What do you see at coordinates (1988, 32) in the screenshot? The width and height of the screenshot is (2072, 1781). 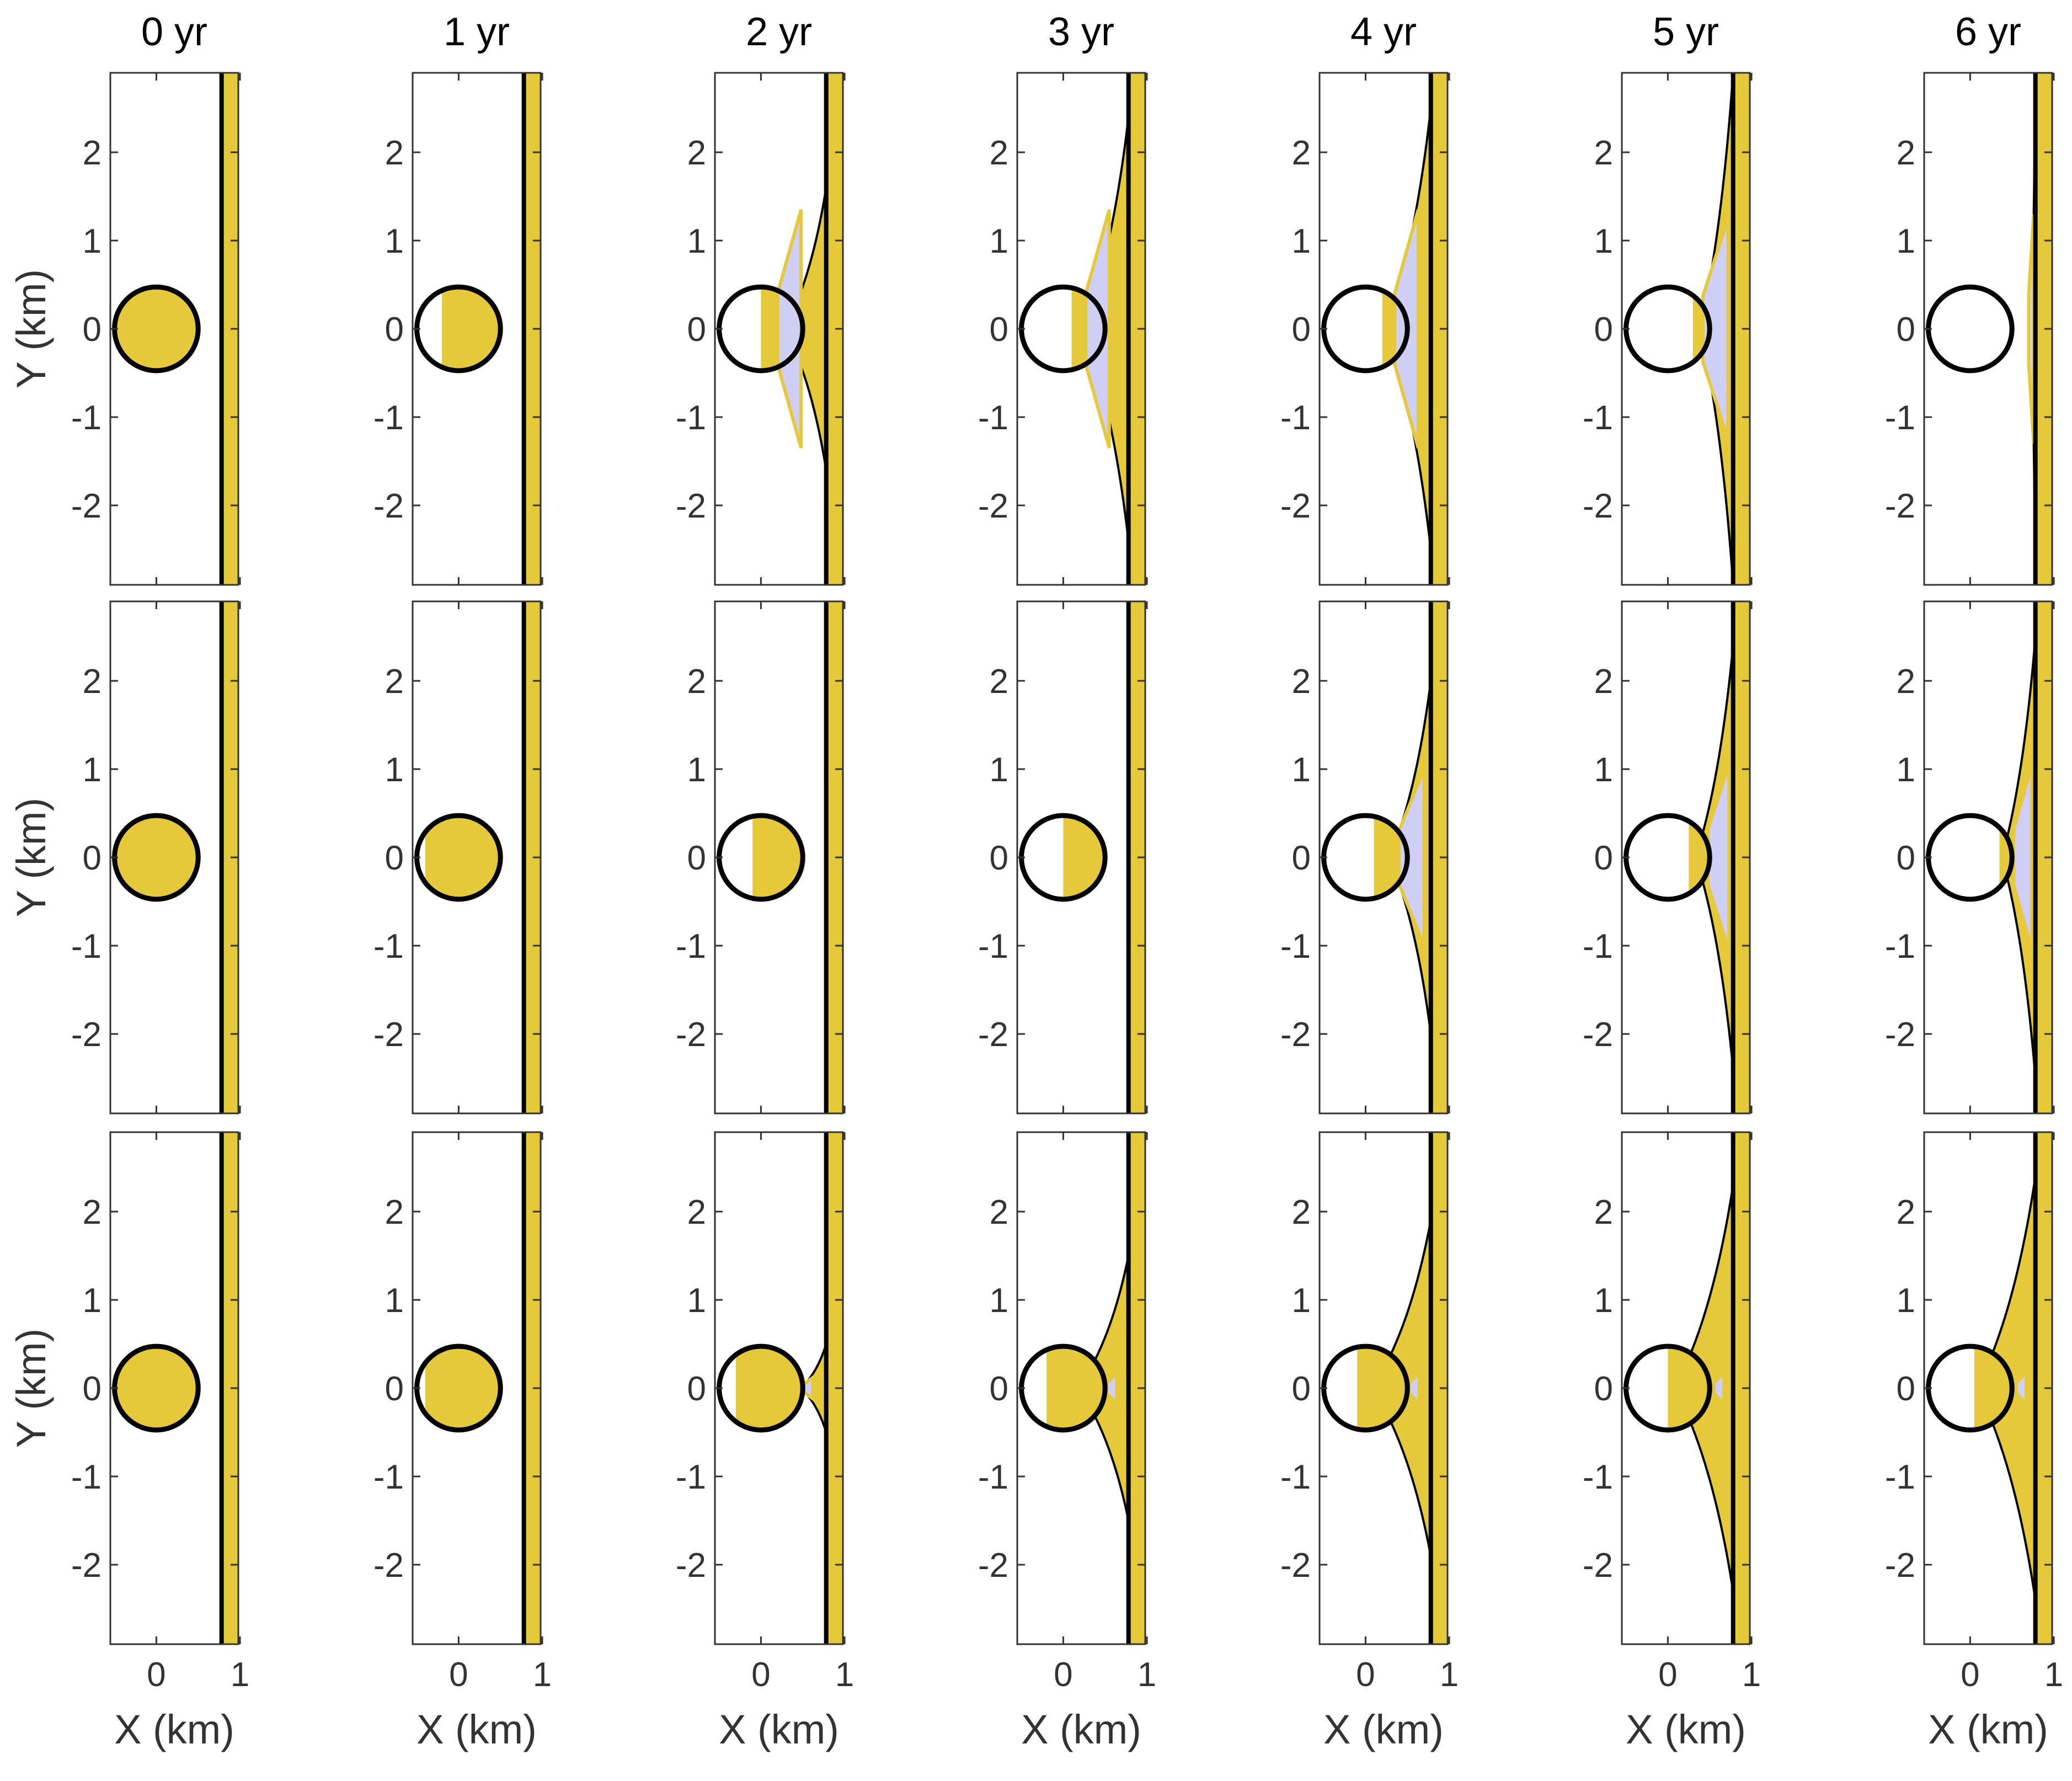 I see `column-title: 6 yr` at bounding box center [1988, 32].